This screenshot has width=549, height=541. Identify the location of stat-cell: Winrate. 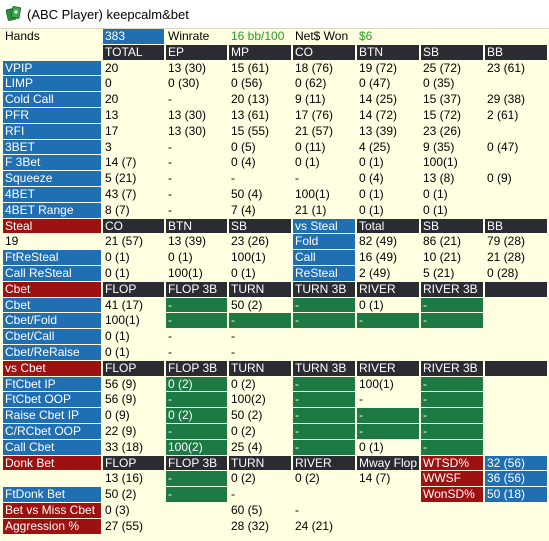
(189, 36).